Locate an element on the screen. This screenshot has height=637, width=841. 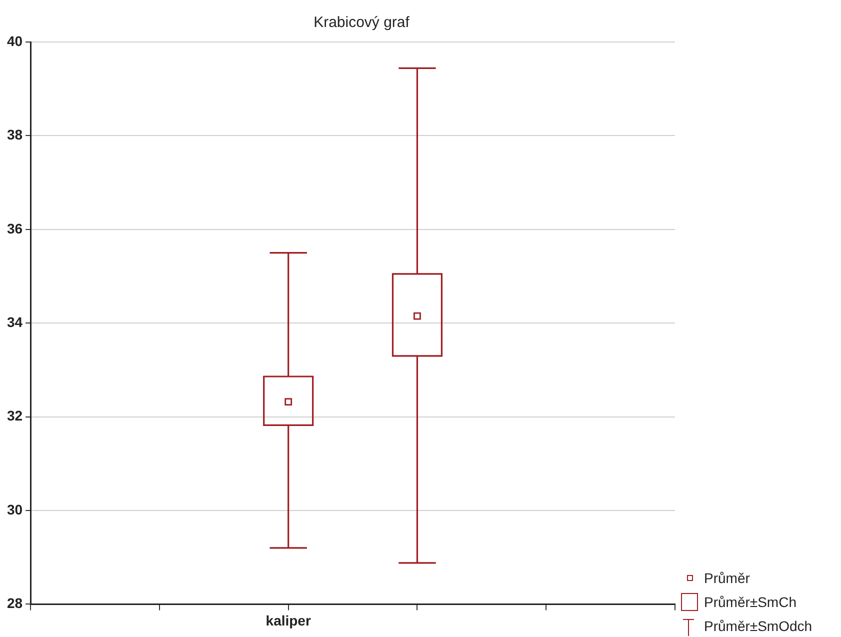
text: Průměr±SmOdch is located at coordinates (758, 626).